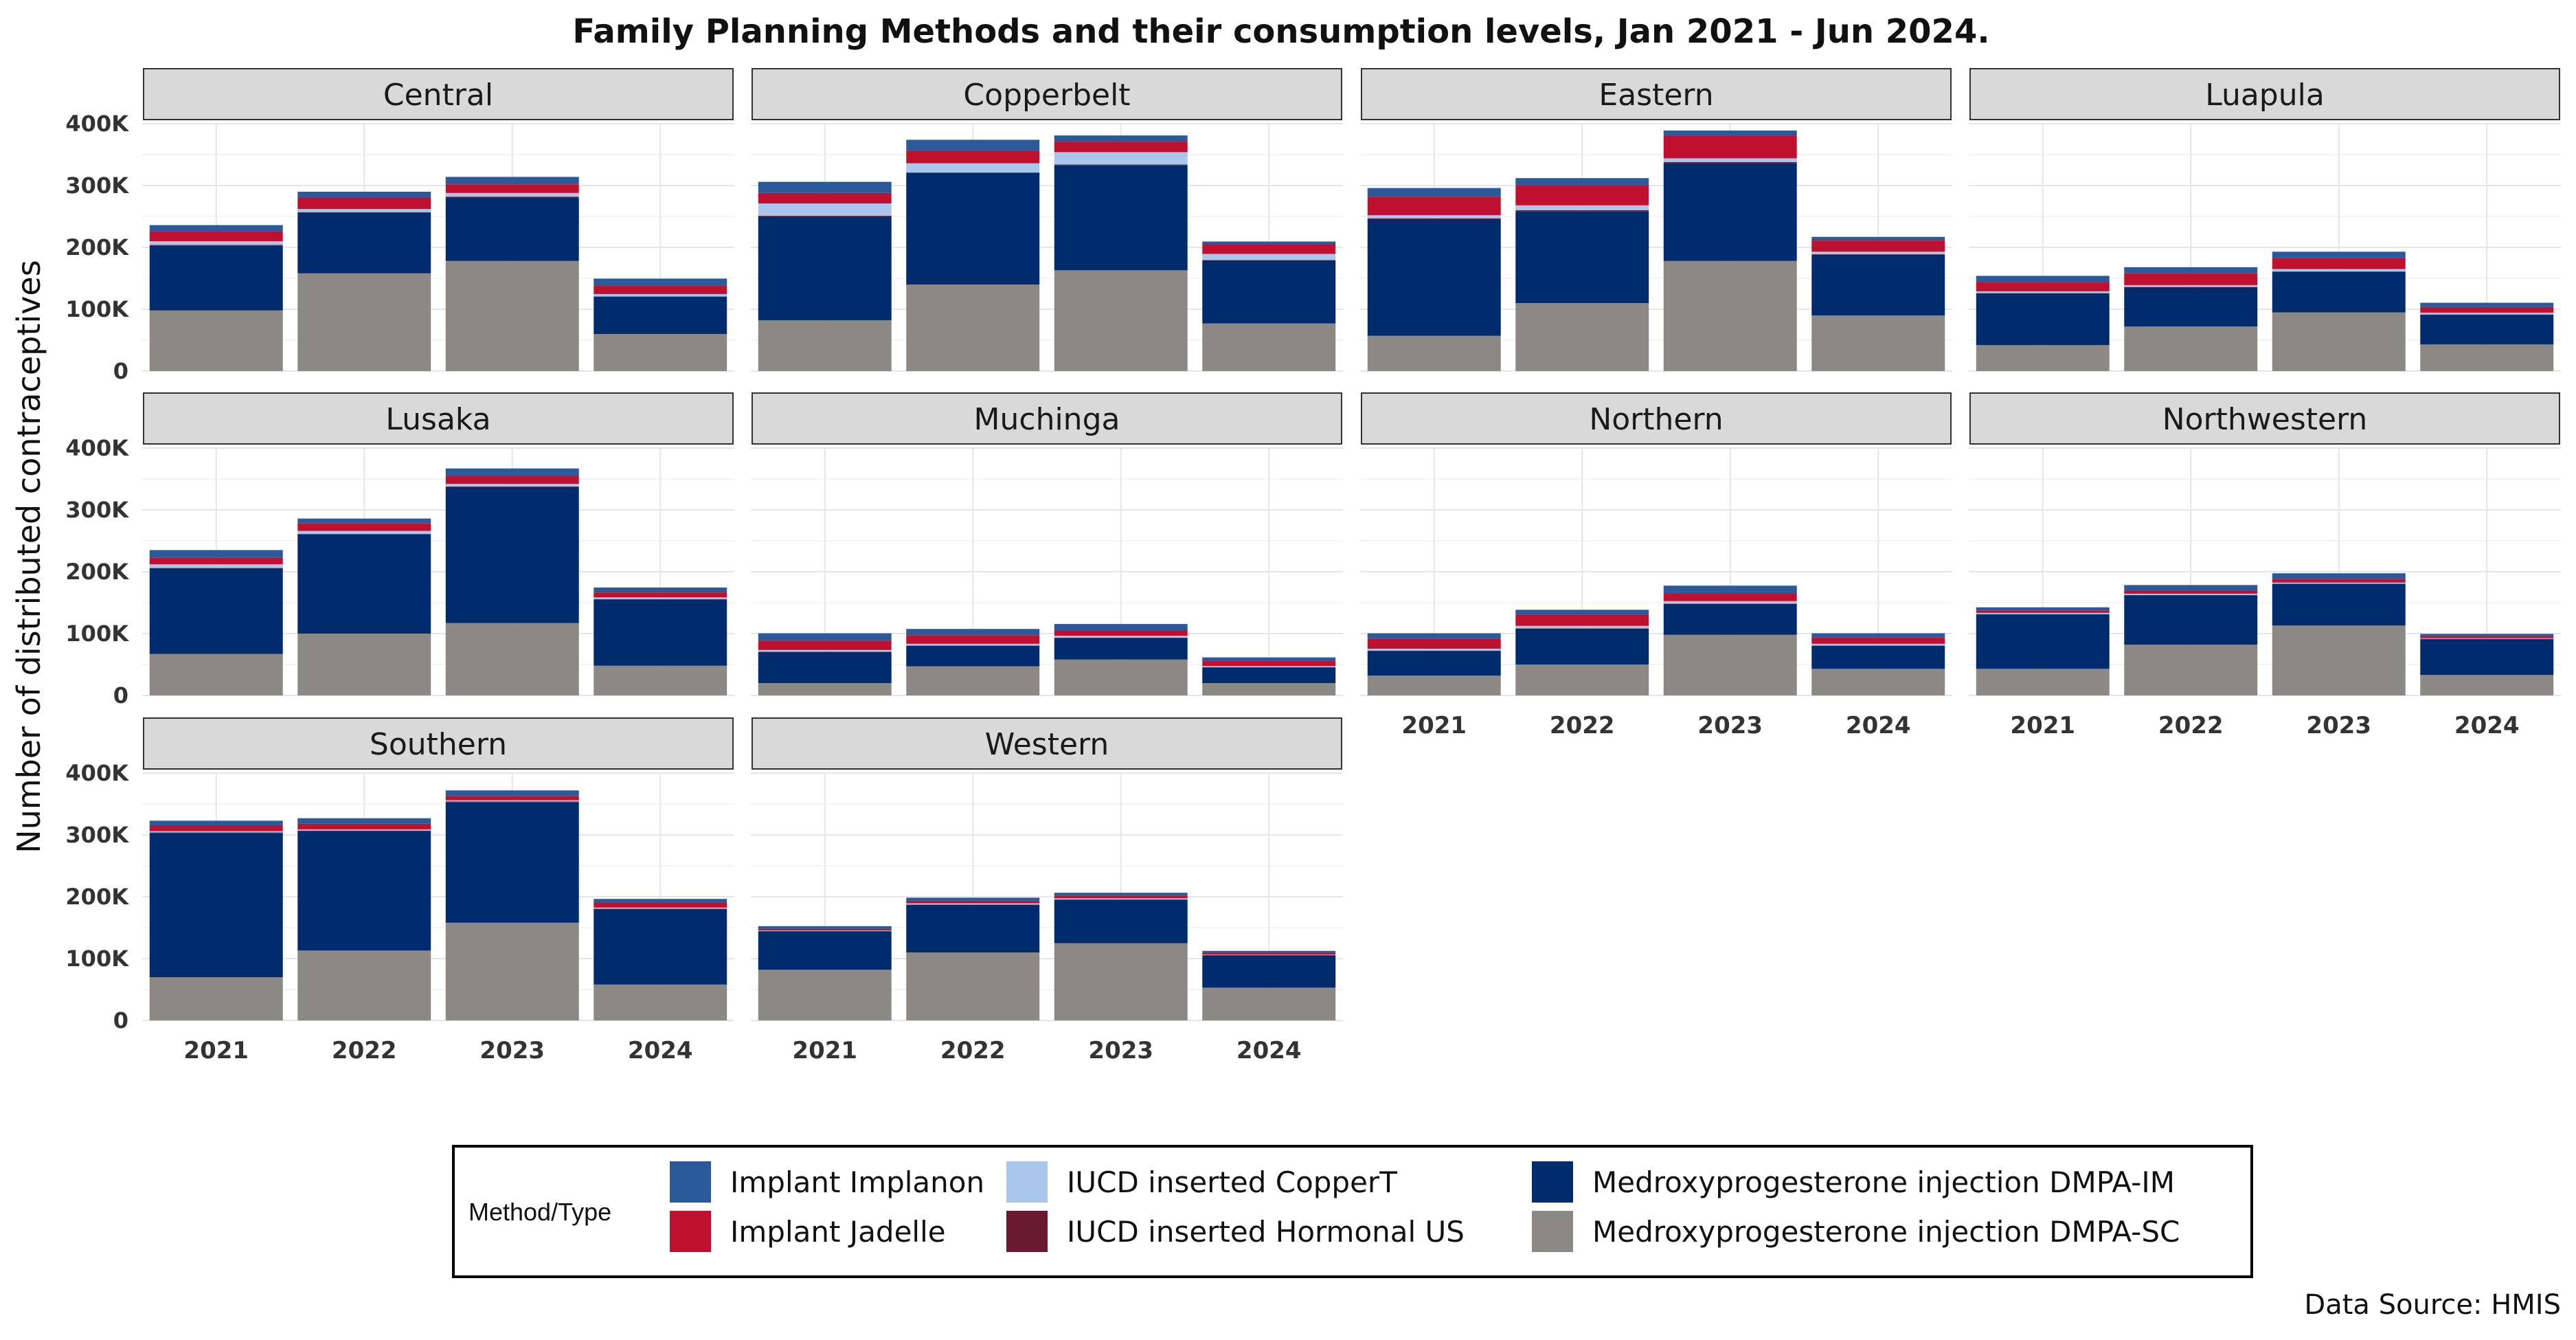 The height and width of the screenshot is (1340, 2576). I want to click on bar-copperbelt-2021-implant-implanon, so click(825, 187).